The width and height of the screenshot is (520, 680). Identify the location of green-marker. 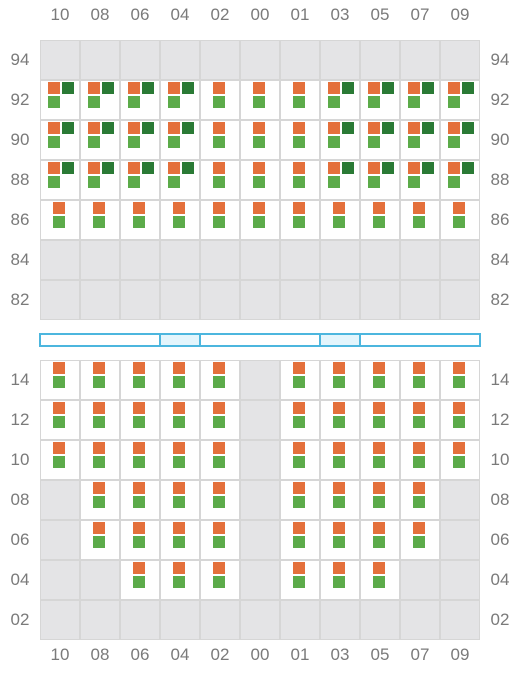
(339, 382).